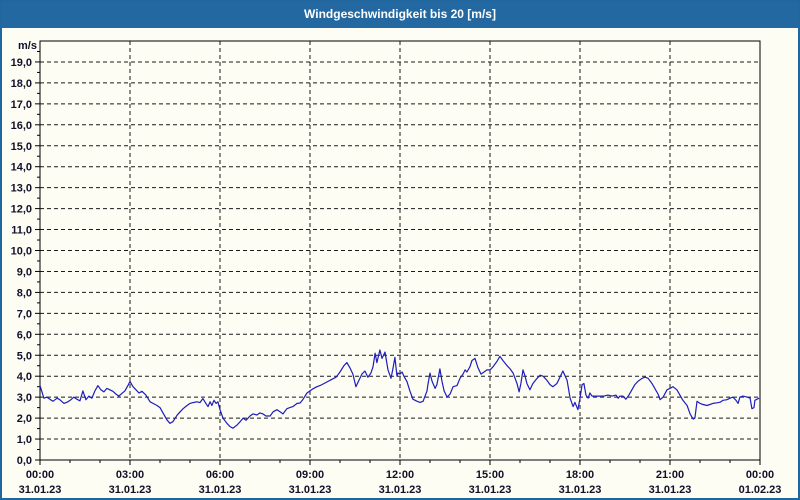 This screenshot has width=800, height=500. I want to click on y-tick-label: 9,0, so click(24, 272).